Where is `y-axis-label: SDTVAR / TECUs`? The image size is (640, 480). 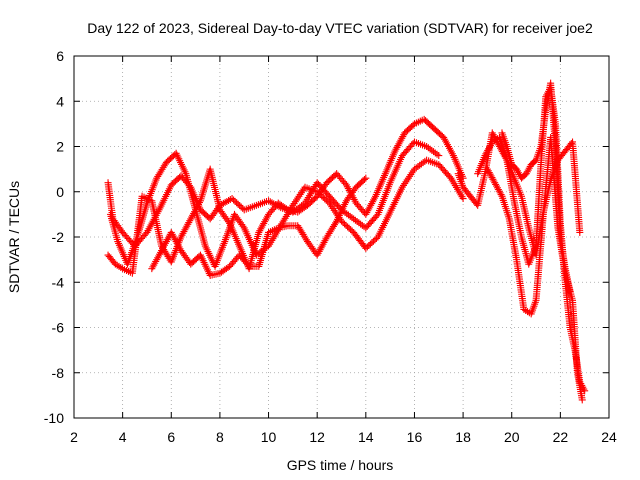 y-axis-label: SDTVAR / TECUs is located at coordinates (14, 237).